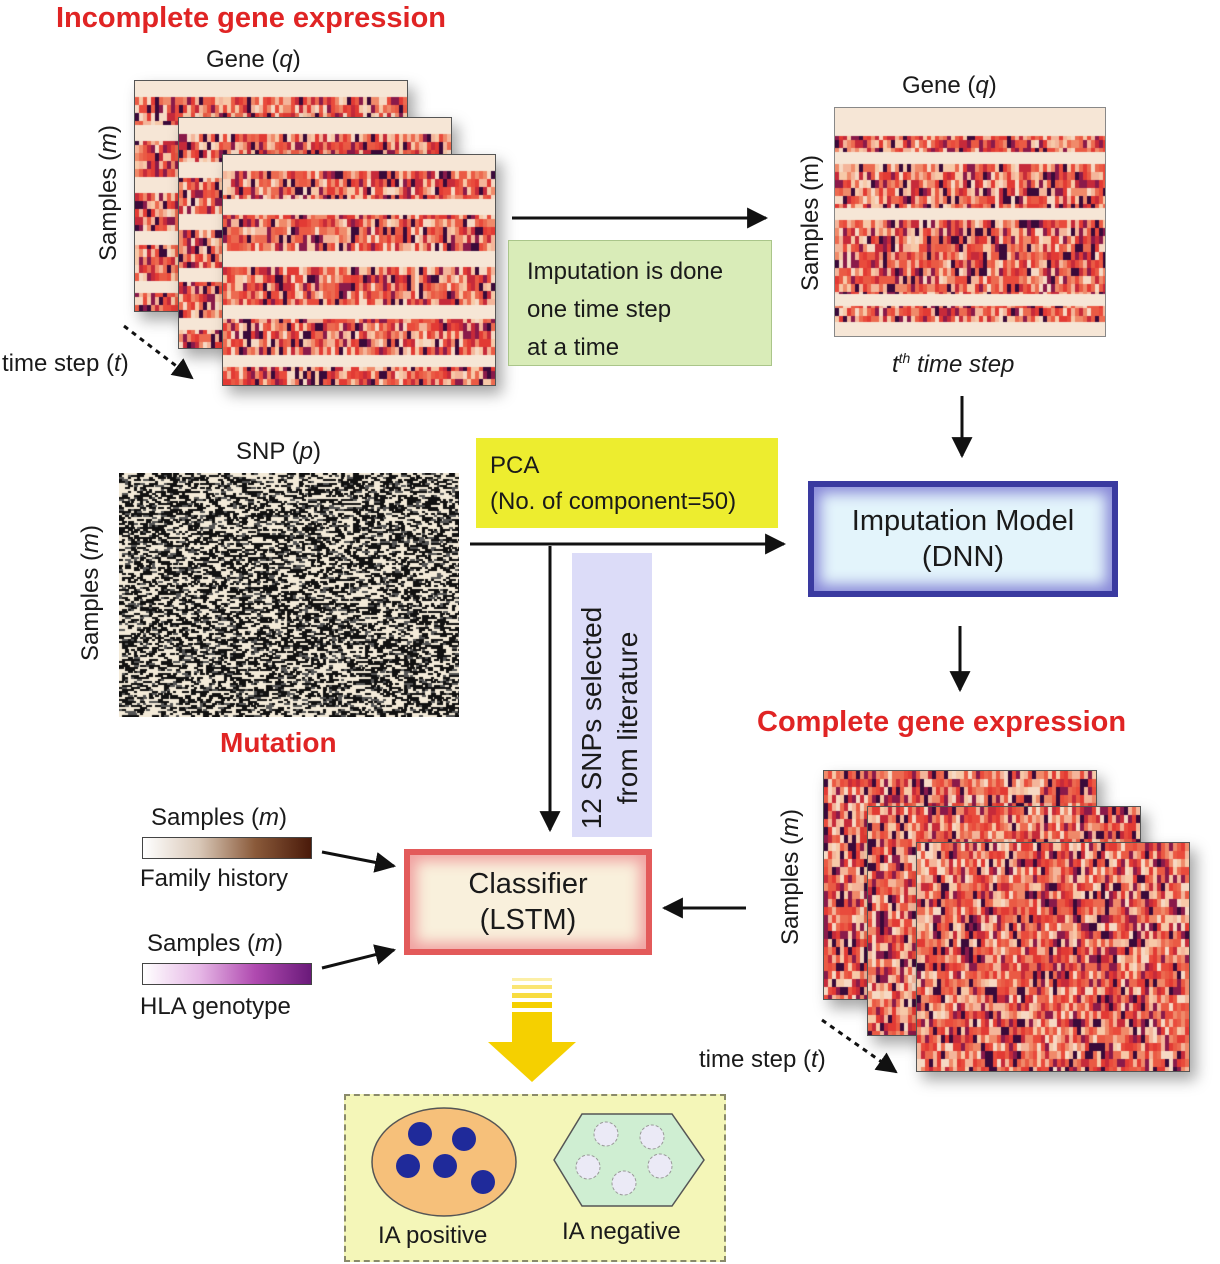 This screenshot has height=1264, width=1220. What do you see at coordinates (251, 18) in the screenshot?
I see `incomplete-title: Incomplete gene expression` at bounding box center [251, 18].